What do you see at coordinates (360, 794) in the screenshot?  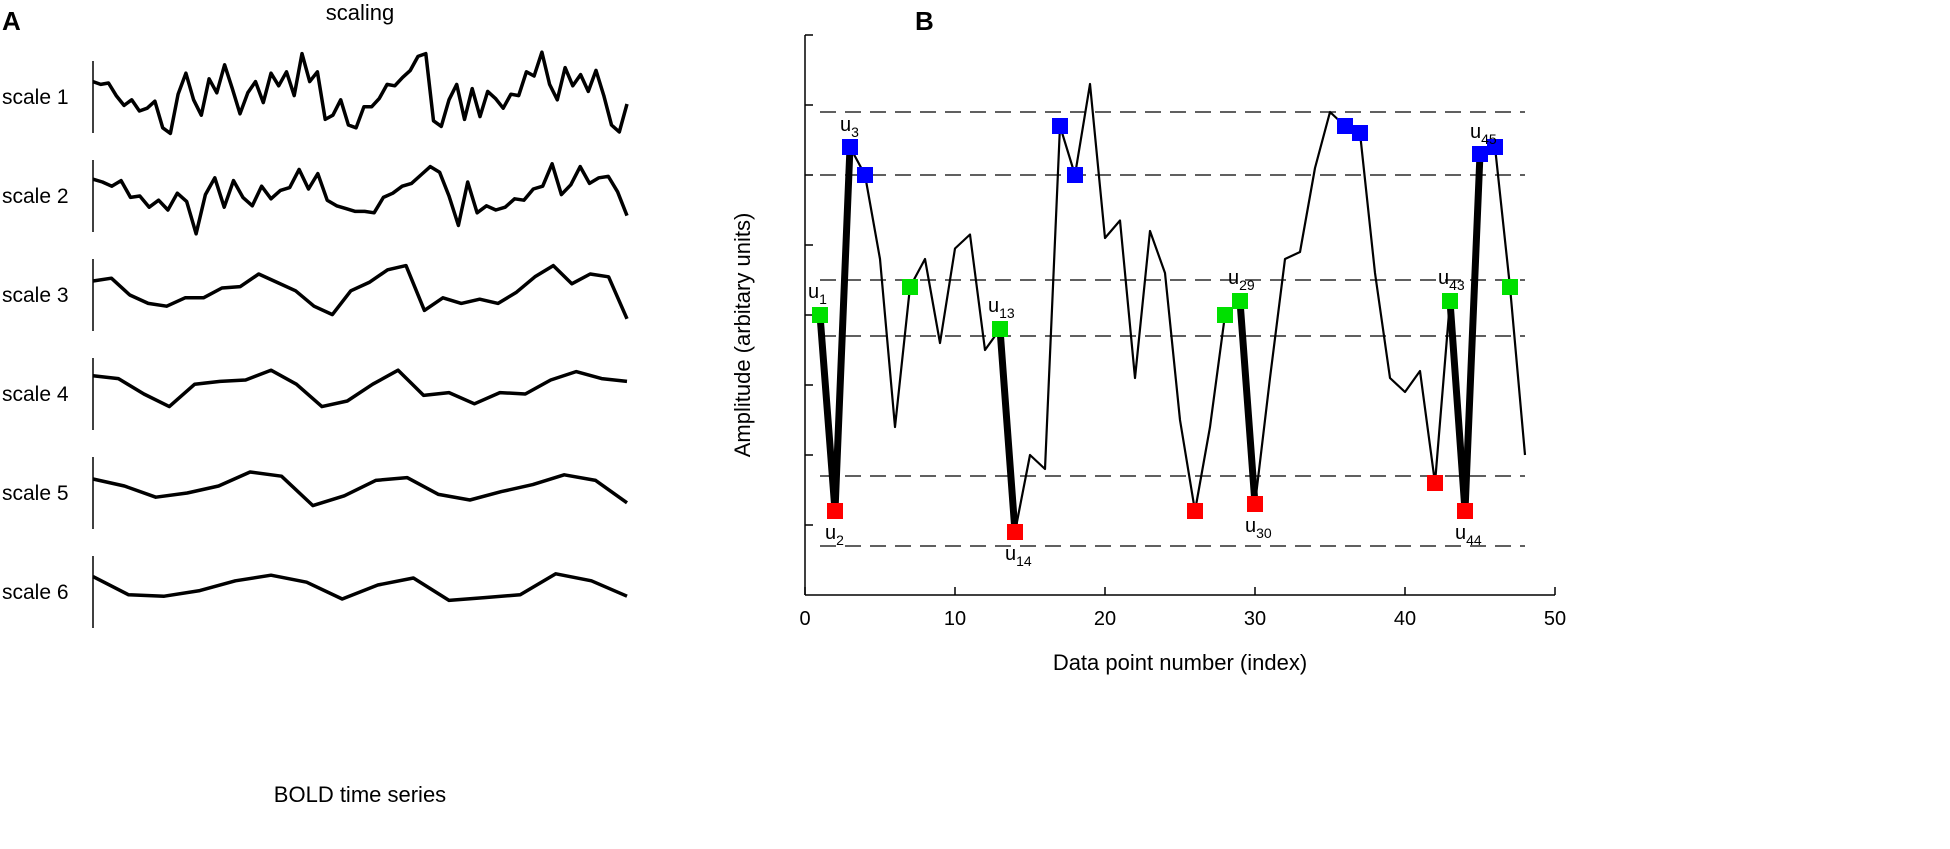 I see `panel-a-xlabel: BOLD time series` at bounding box center [360, 794].